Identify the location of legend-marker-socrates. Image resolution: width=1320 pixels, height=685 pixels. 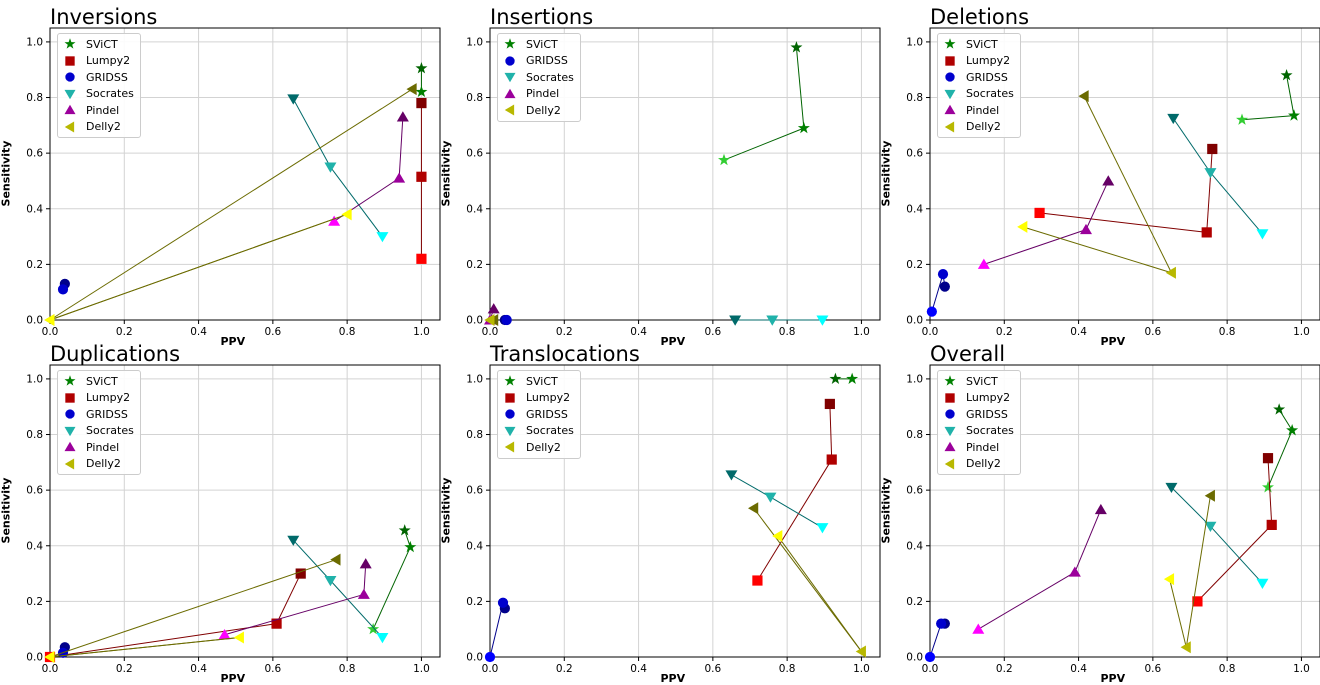
(70, 94).